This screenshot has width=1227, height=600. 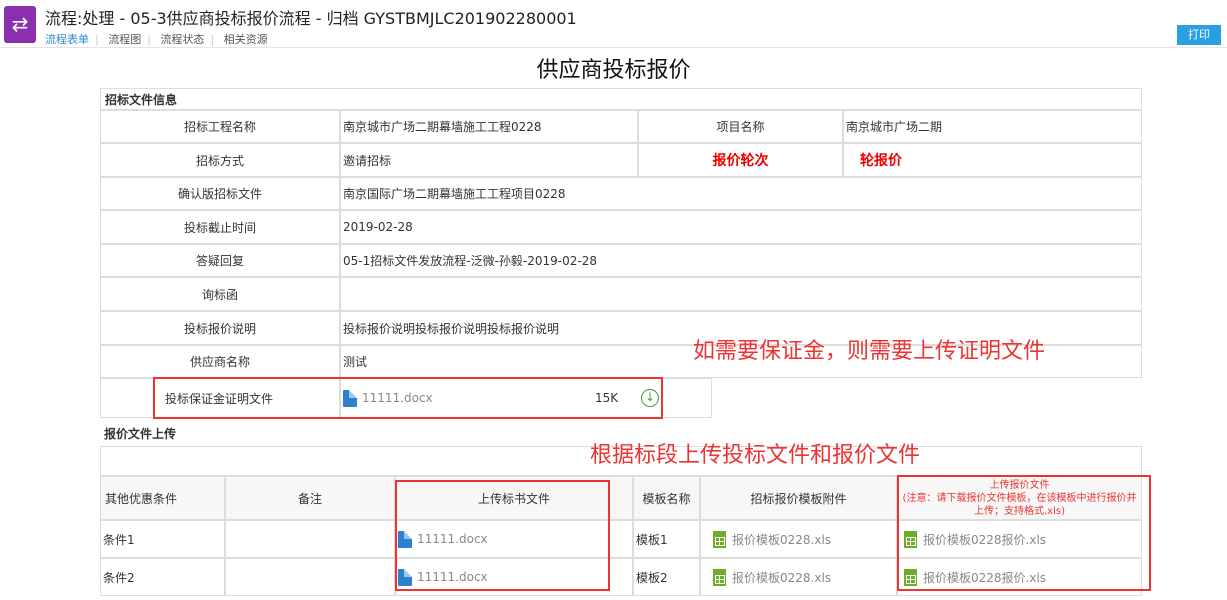 I want to click on field-label: 投标报价说明, so click(x=220, y=328).